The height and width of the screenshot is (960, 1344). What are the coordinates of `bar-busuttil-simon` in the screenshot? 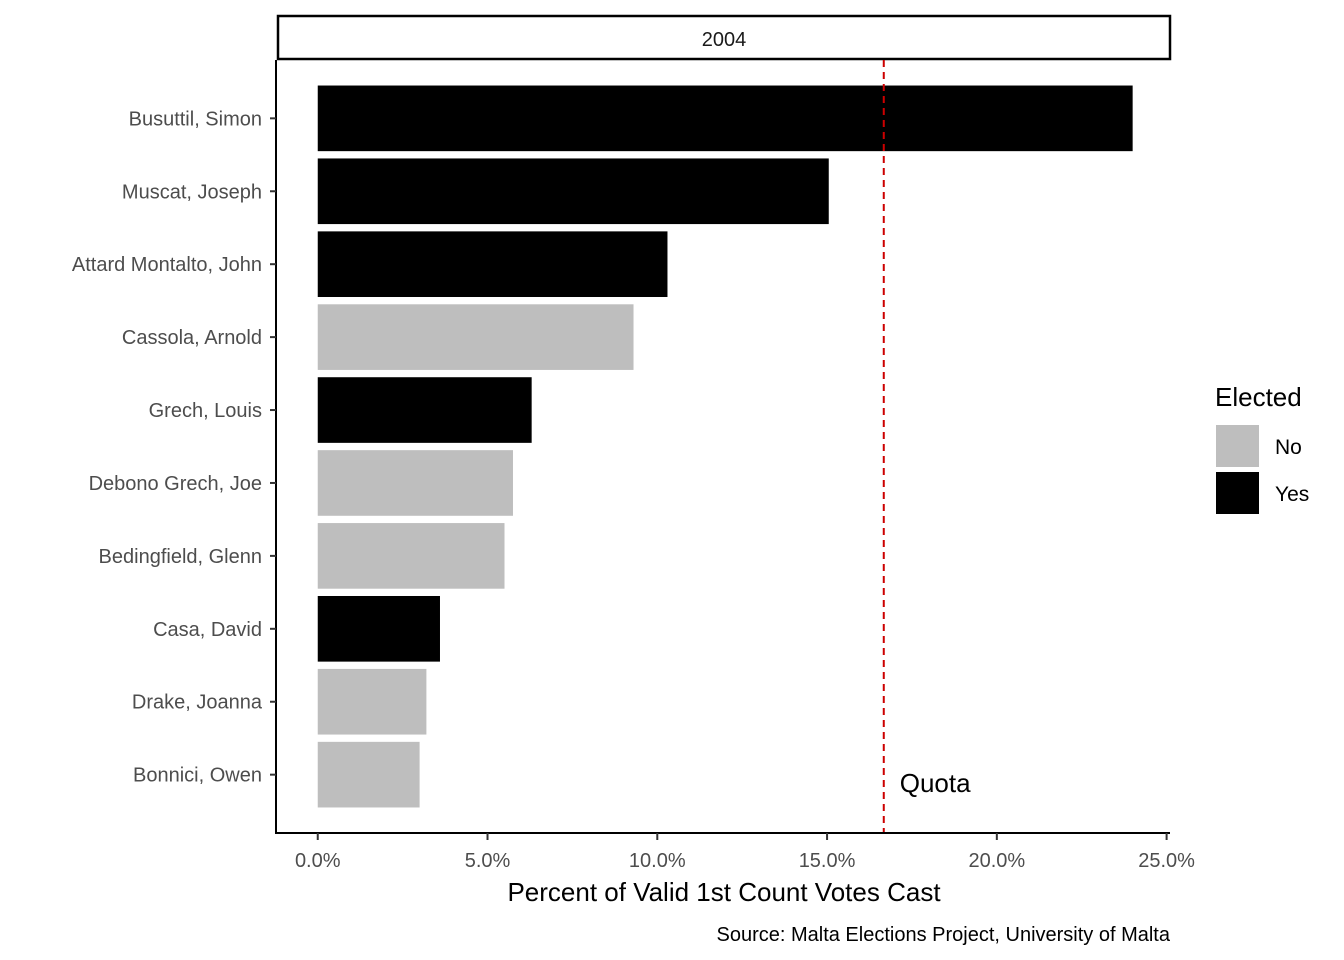 It's located at (725, 118).